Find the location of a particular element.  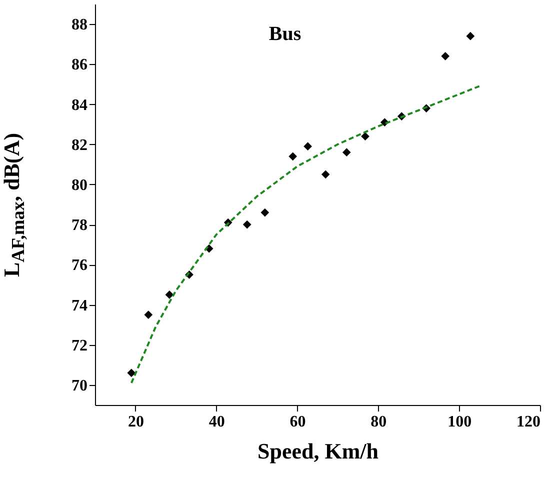

y-tick-label: 80 is located at coordinates (80, 185).